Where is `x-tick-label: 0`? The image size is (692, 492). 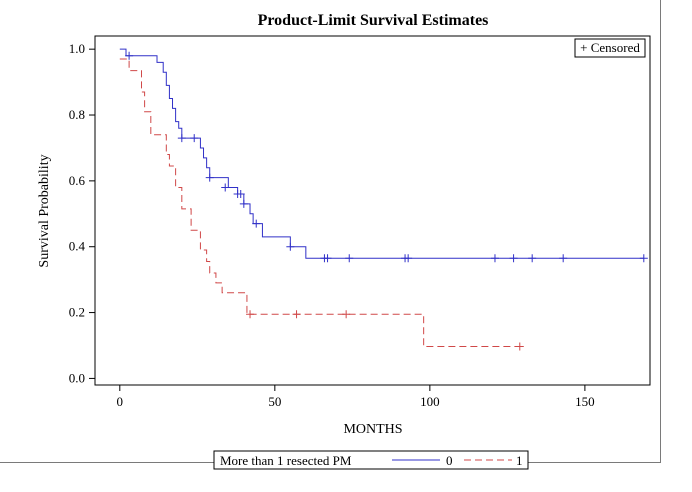
x-tick-label: 0 is located at coordinates (120, 401).